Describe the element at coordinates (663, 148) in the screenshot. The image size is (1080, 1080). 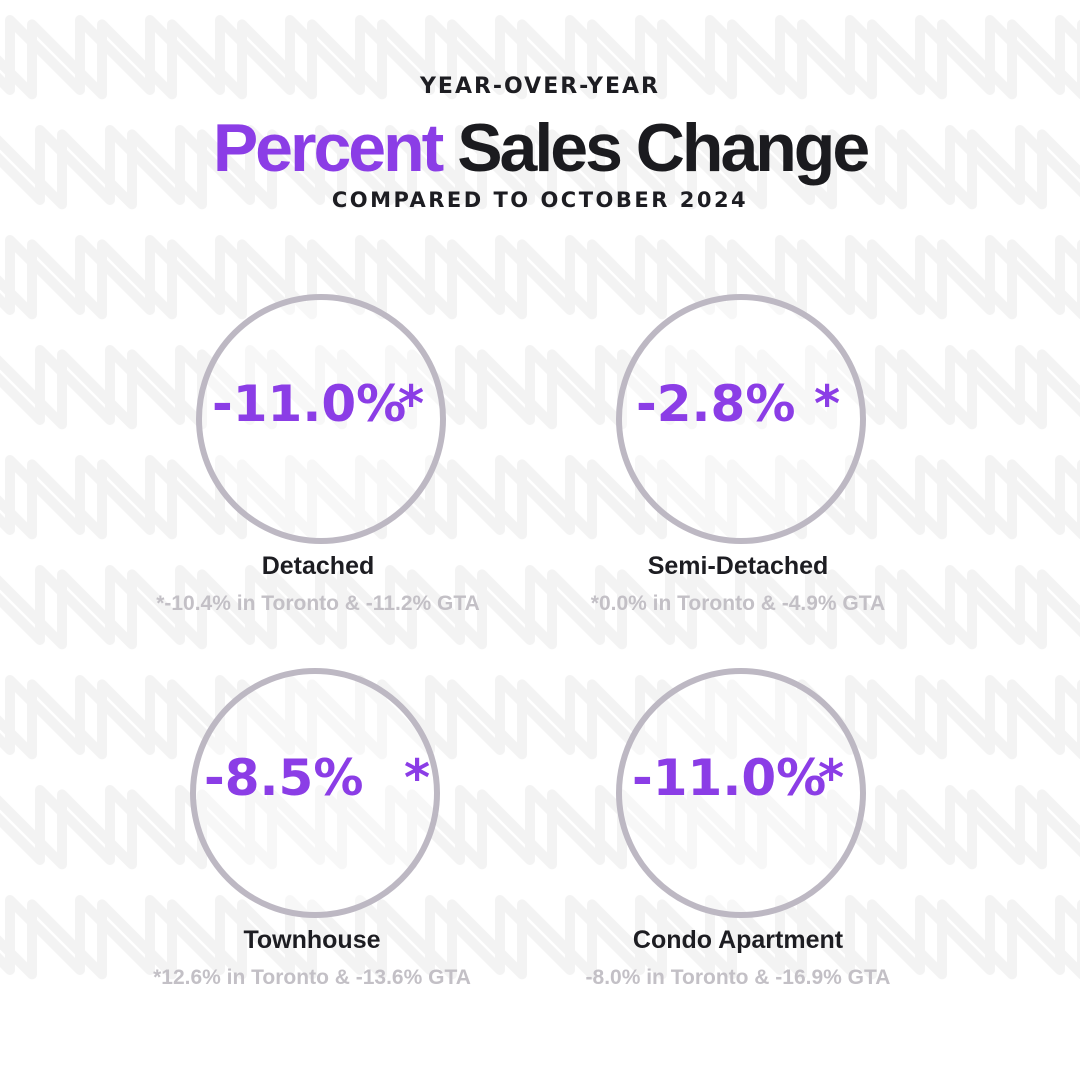
I see `title-rest: Sales Change` at that location.